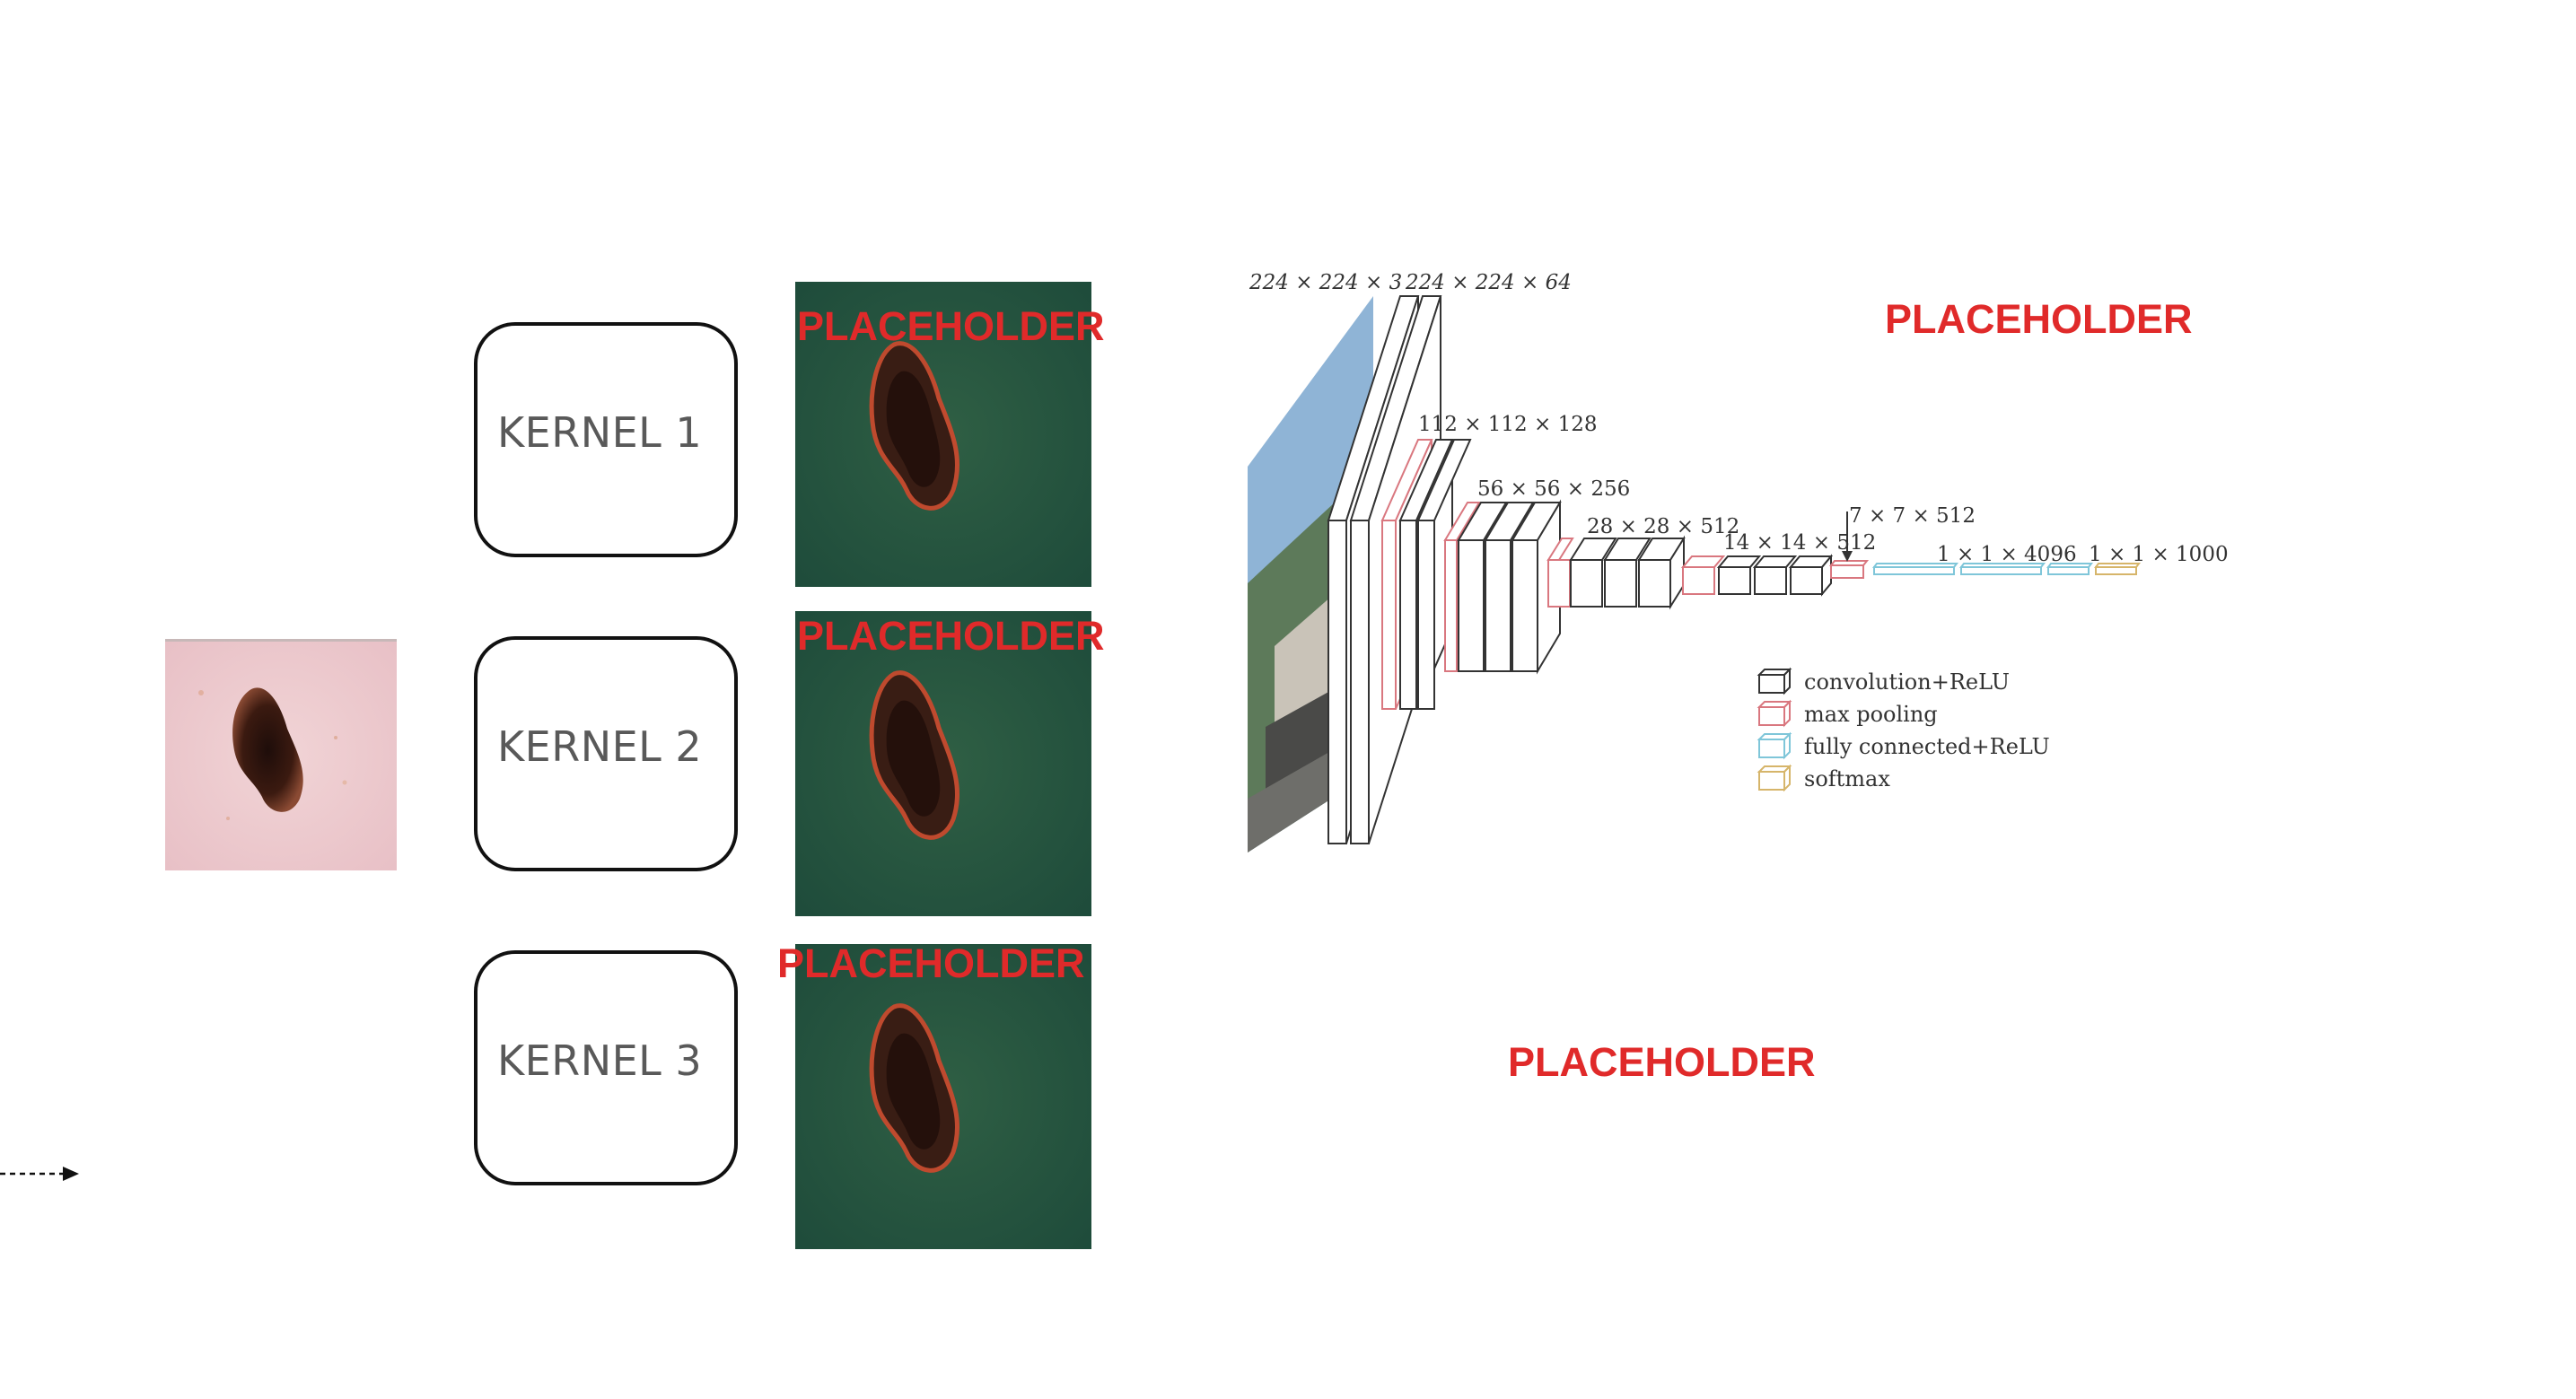 The width and height of the screenshot is (2576, 1399). Describe the element at coordinates (1871, 714) in the screenshot. I see `legend-pool-label: max pooling` at that location.